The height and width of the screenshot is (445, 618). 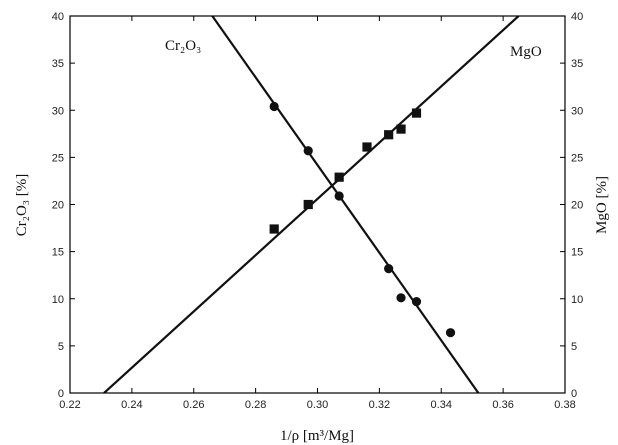 What do you see at coordinates (22, 205) in the screenshot?
I see `y-axis-title-left: Cr₂O₃ [%]` at bounding box center [22, 205].